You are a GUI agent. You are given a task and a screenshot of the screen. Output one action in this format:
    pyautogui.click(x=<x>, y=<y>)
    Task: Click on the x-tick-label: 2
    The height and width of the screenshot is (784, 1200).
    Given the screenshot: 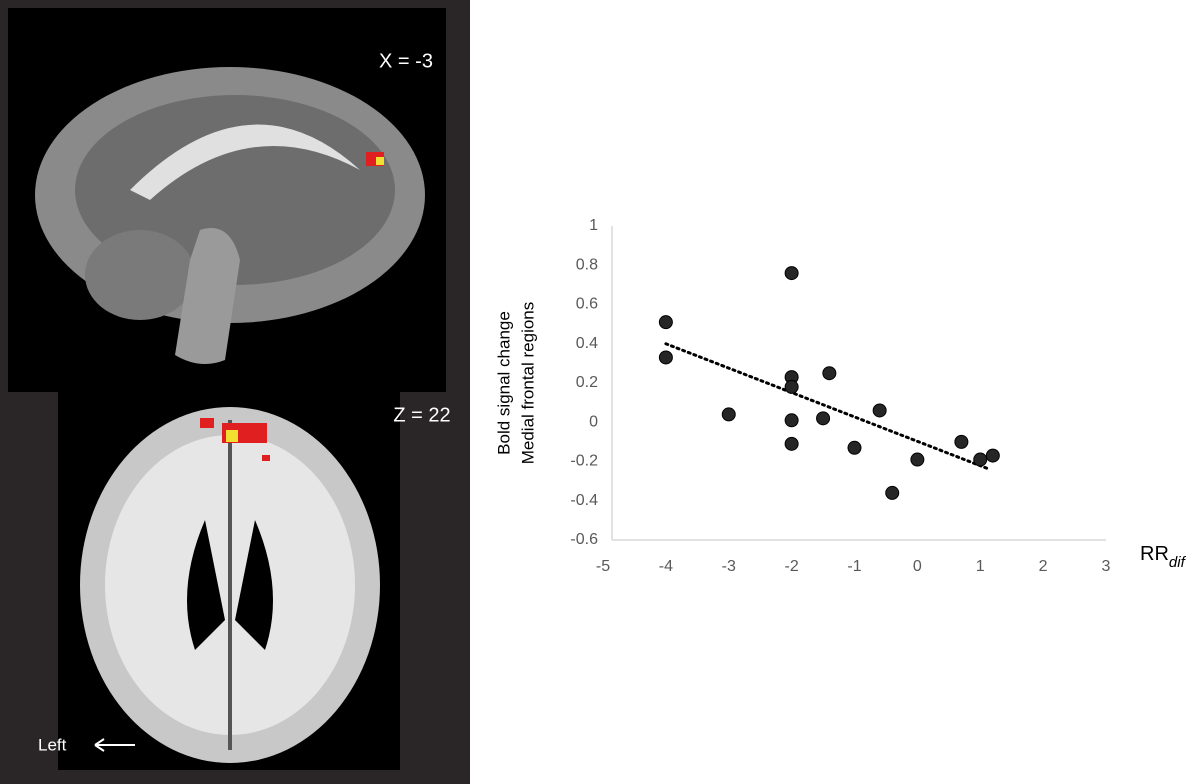 What is the action you would take?
    pyautogui.click(x=1043, y=566)
    